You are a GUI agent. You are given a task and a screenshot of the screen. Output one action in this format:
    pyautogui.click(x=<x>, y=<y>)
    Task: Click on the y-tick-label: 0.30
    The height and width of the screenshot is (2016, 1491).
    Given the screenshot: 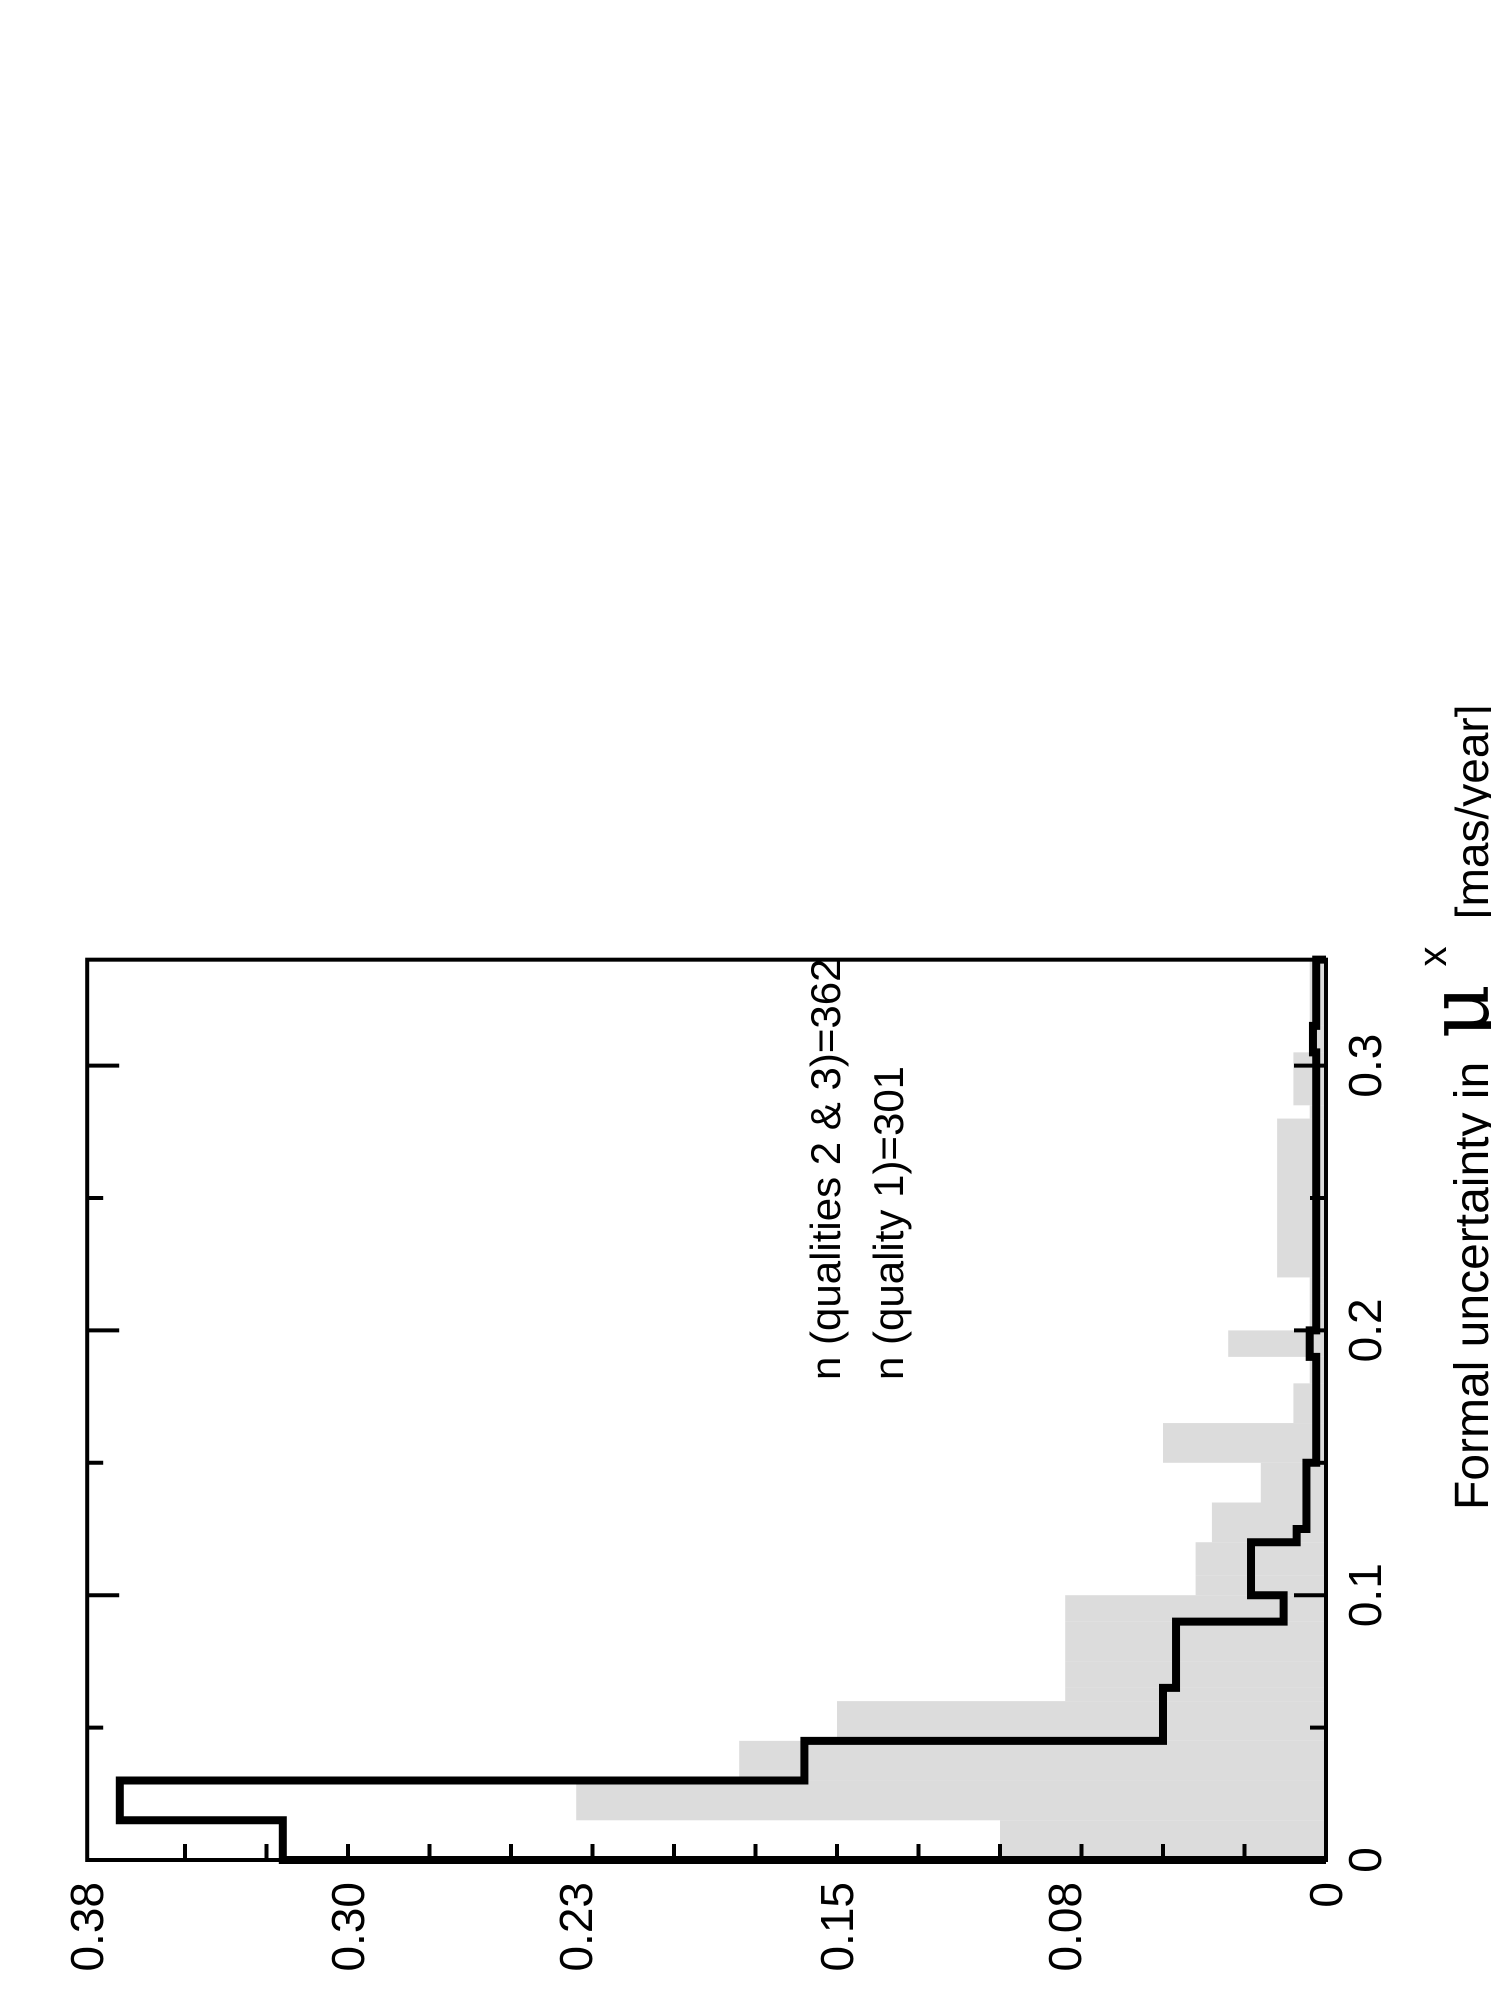 What is the action you would take?
    pyautogui.click(x=348, y=1927)
    